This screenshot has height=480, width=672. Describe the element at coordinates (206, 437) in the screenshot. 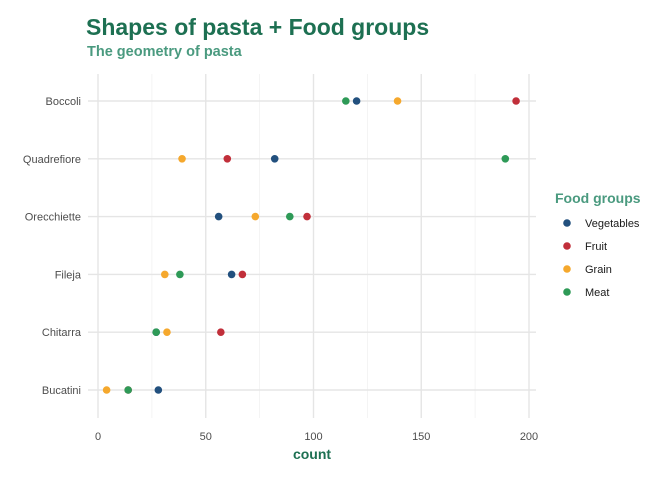

I see `x-tick-label: 50` at that location.